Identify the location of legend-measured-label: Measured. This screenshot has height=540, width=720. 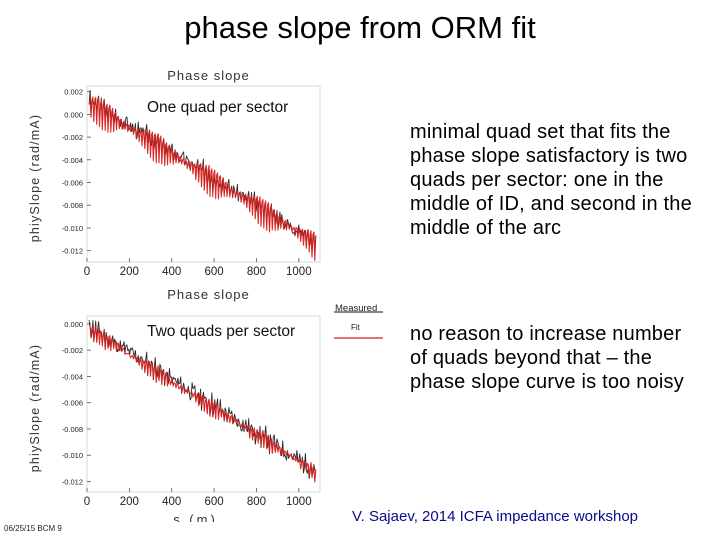
(356, 308).